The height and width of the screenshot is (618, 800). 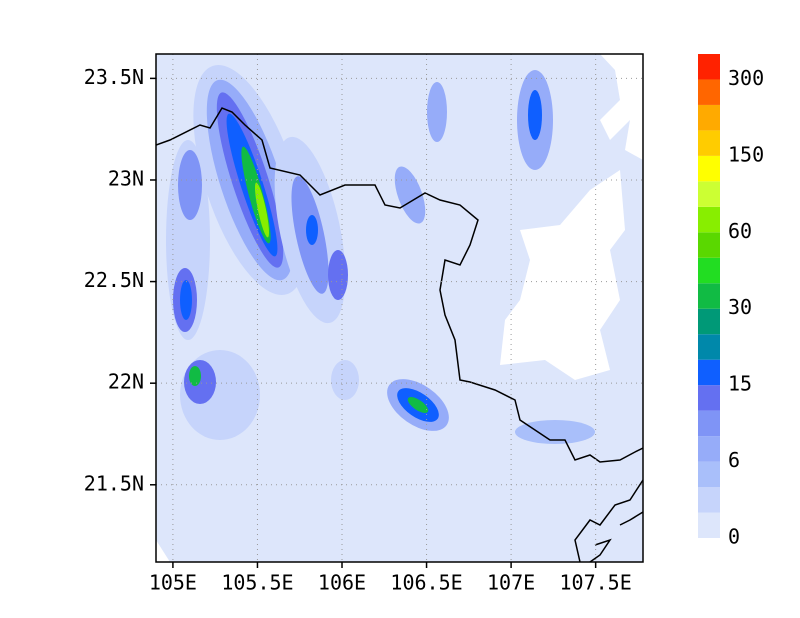 What do you see at coordinates (114, 280) in the screenshot?
I see `y-tick-label: 22.5N` at bounding box center [114, 280].